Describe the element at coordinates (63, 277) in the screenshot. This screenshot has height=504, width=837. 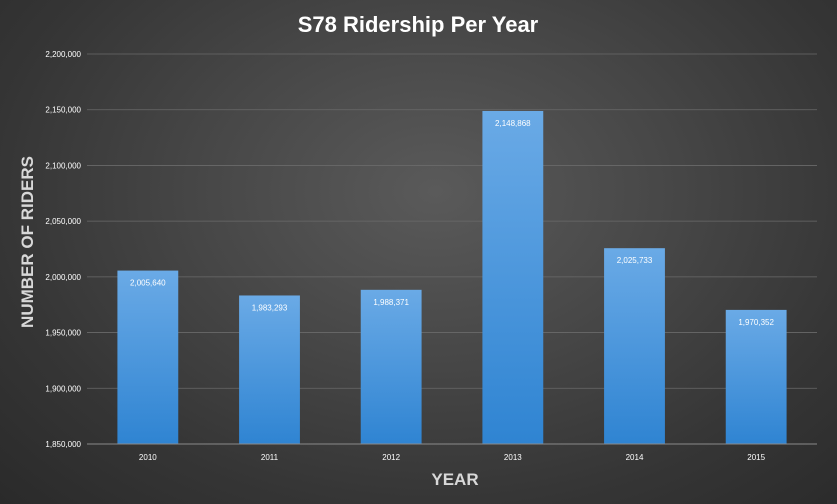
I see `y-tick-label: 2,000,000` at that location.